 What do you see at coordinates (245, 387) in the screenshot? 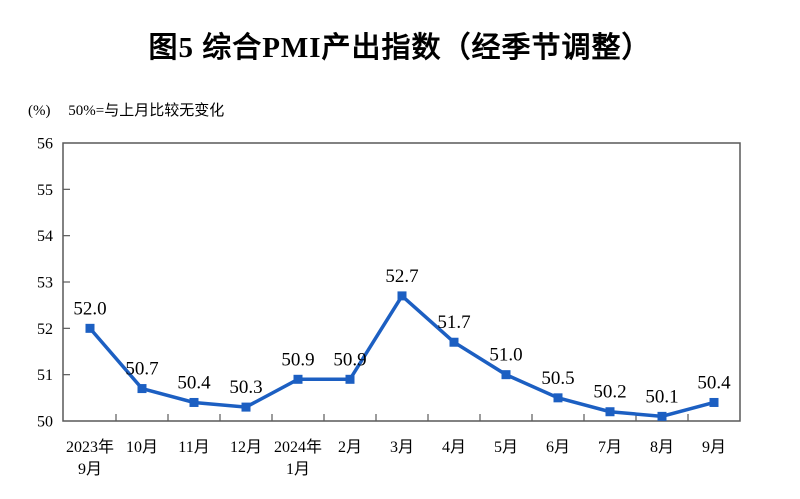
I see `data-point-label: 50.3` at bounding box center [245, 387].